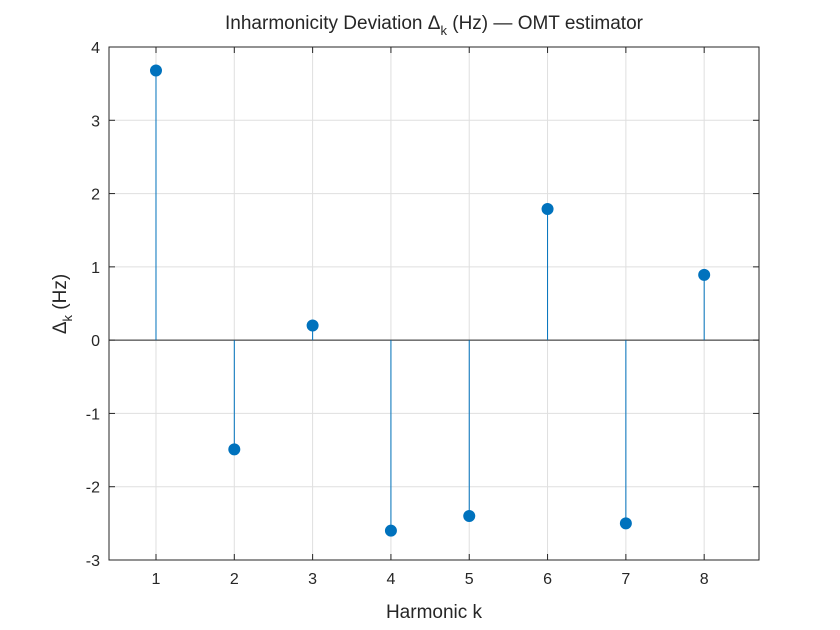 The height and width of the screenshot is (630, 840). Describe the element at coordinates (545, 23) in the screenshot. I see `title-suffix: (Hz) — OMT estimator` at that location.